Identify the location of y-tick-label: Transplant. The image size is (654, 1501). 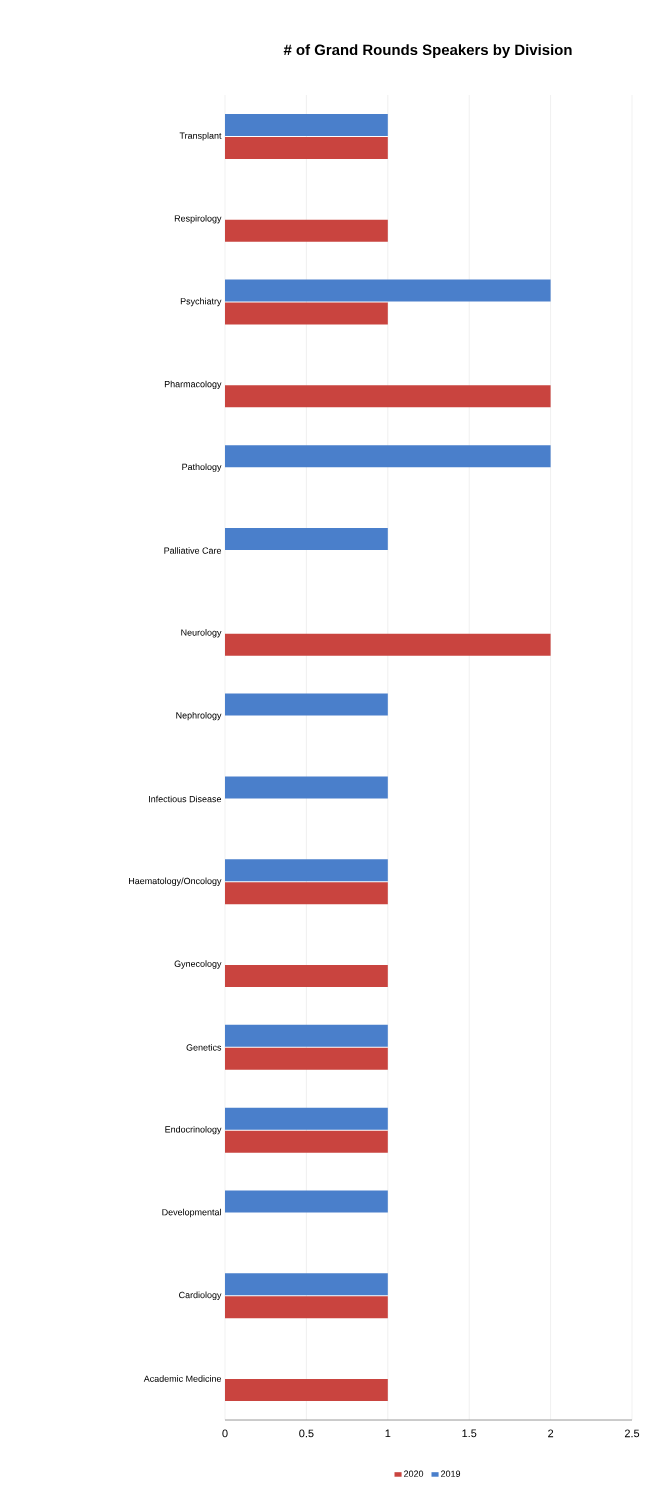
(200, 136).